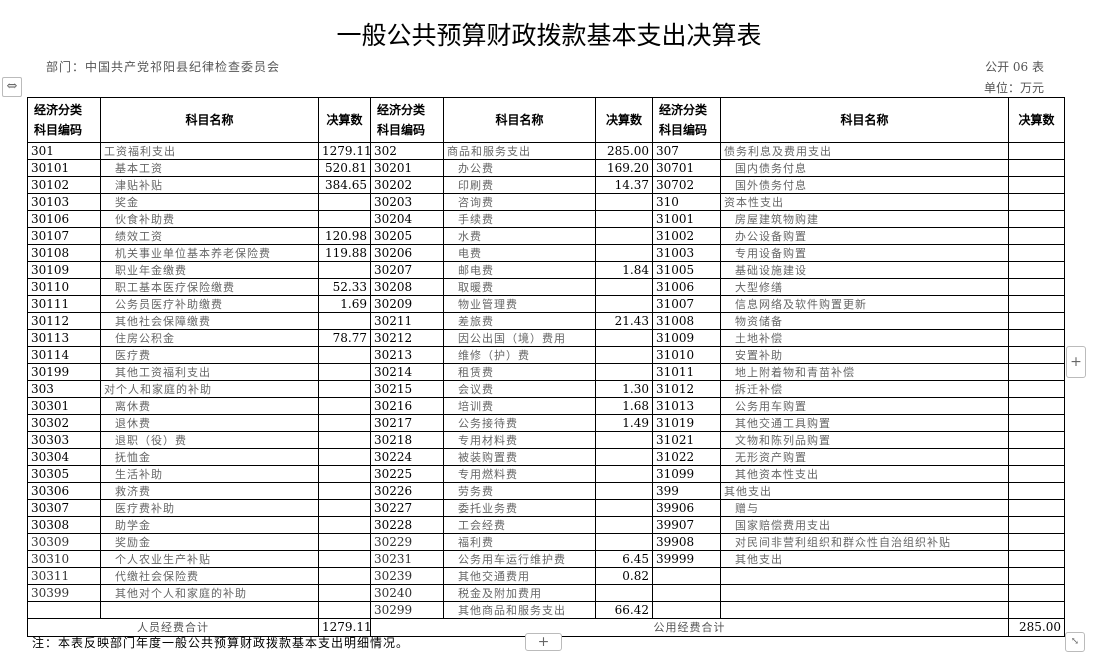 The height and width of the screenshot is (652, 1098). I want to click on cell-name: 其他对个人和家庭的补助, so click(209, 593).